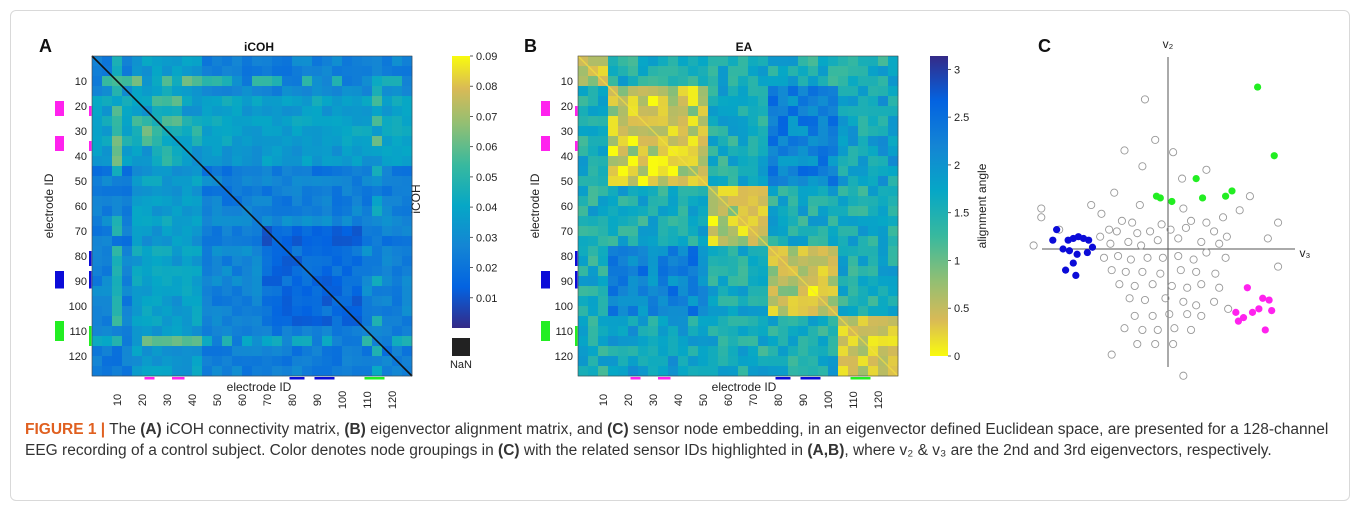 The image size is (1360, 511). Describe the element at coordinates (1044, 46) in the screenshot. I see `panel-letter-c: C` at that location.